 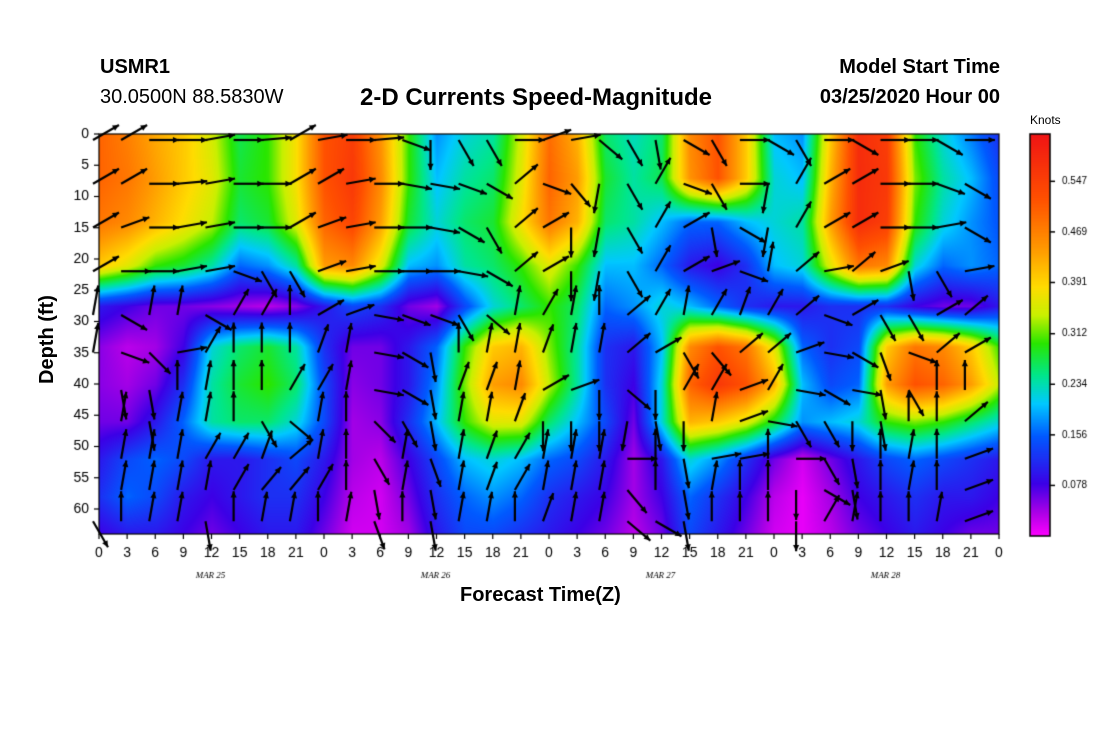 What do you see at coordinates (909, 97) in the screenshot?
I see `model-start-value: 03/25/2020 Hour 00` at bounding box center [909, 97].